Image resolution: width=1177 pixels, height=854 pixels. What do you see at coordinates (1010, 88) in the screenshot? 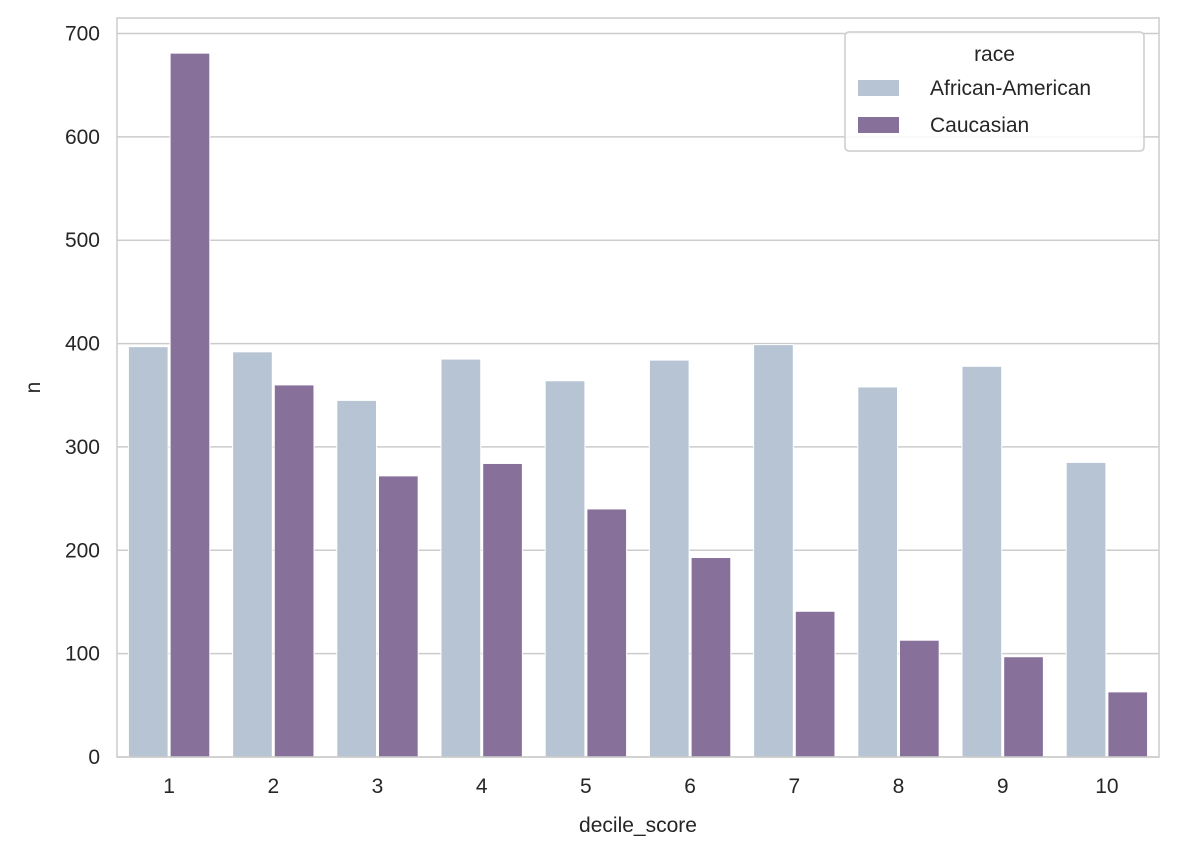
I see `legend-label: African-American` at bounding box center [1010, 88].